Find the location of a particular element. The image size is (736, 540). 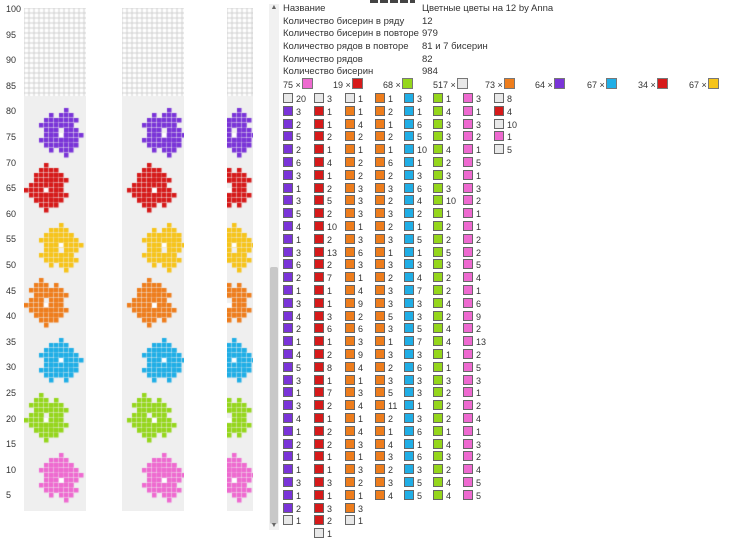

axis-label: 10 is located at coordinates (11, 469).